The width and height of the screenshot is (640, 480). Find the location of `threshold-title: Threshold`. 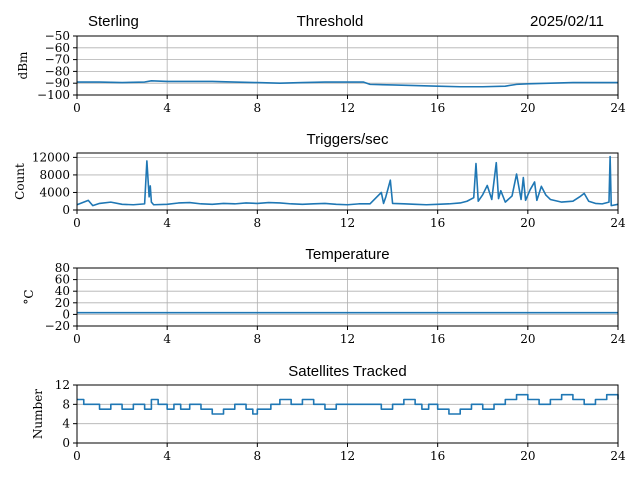

threshold-title: Threshold is located at coordinates (330, 21).